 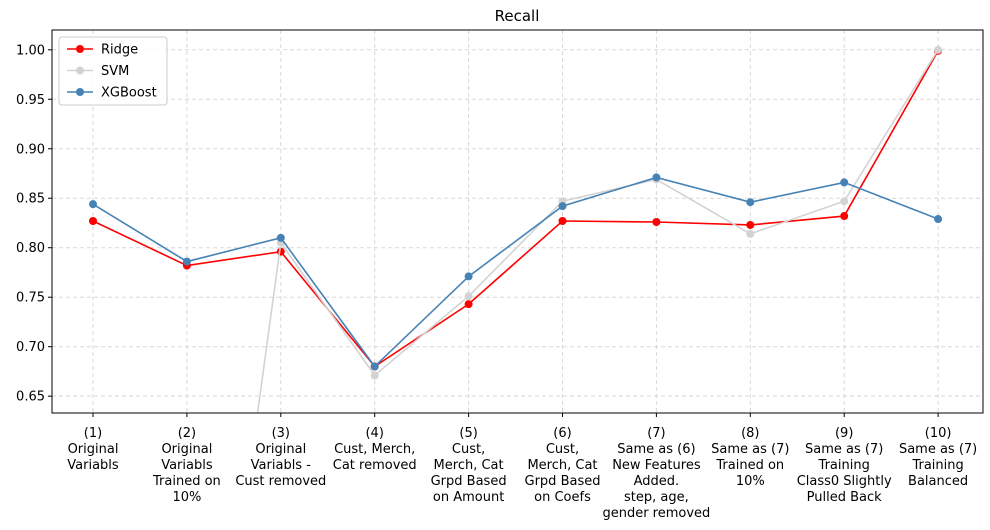 What do you see at coordinates (30, 100) in the screenshot?
I see `y-tick-label: 0.95` at bounding box center [30, 100].